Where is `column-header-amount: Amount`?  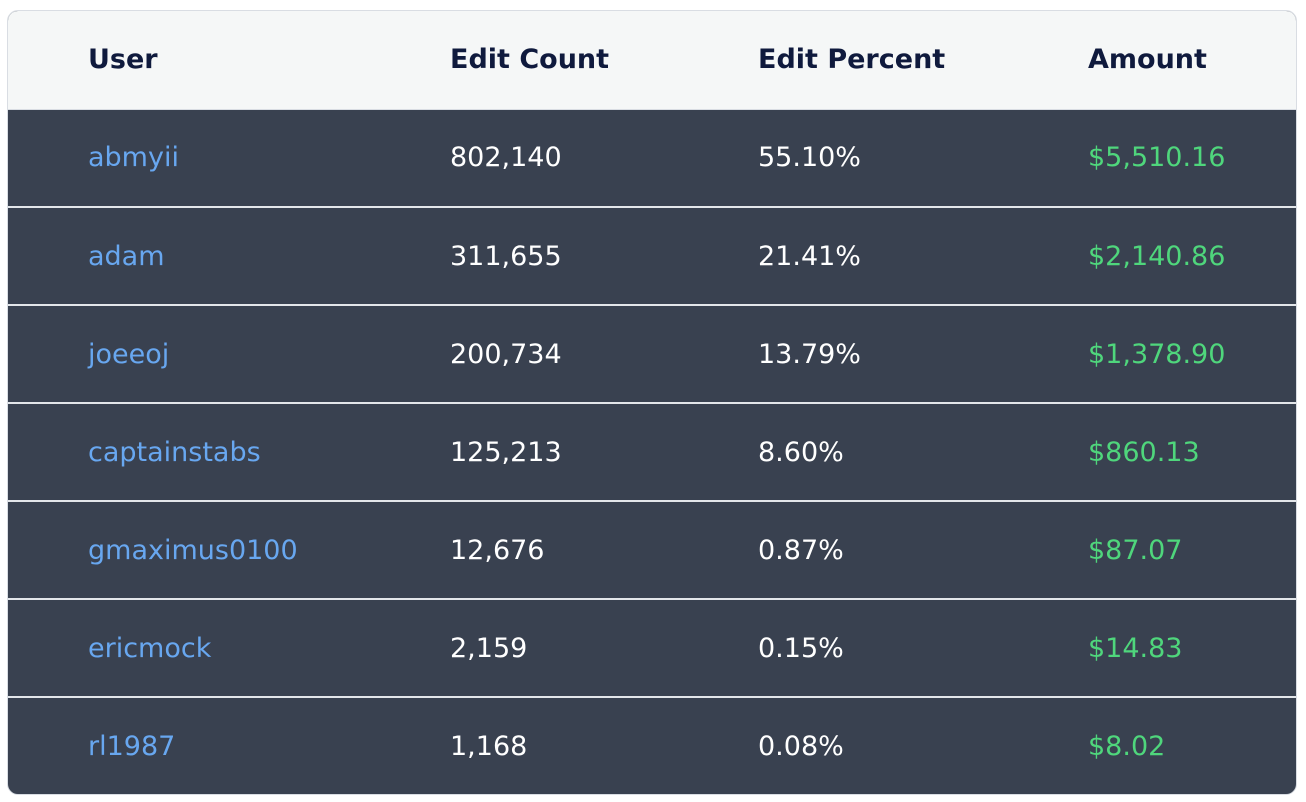
column-header-amount: Amount is located at coordinates (1192, 60).